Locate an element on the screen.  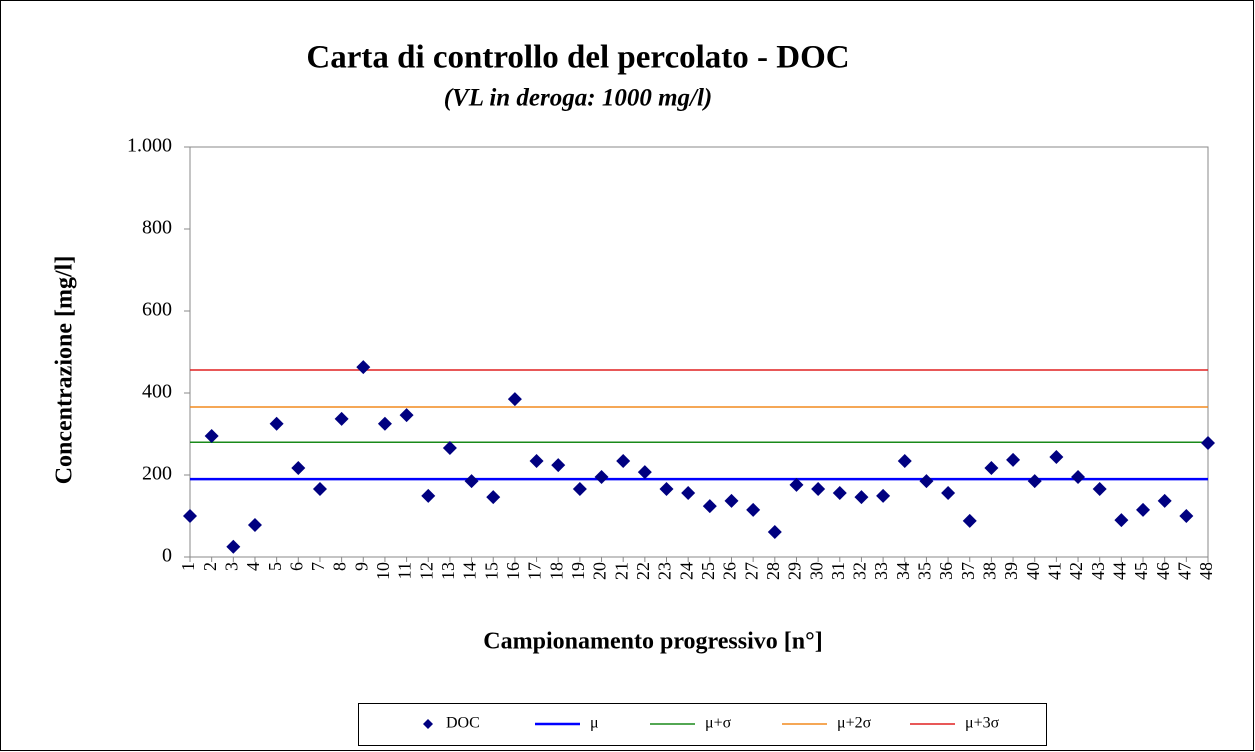
x-tick-label: 5 is located at coordinates (275, 566).